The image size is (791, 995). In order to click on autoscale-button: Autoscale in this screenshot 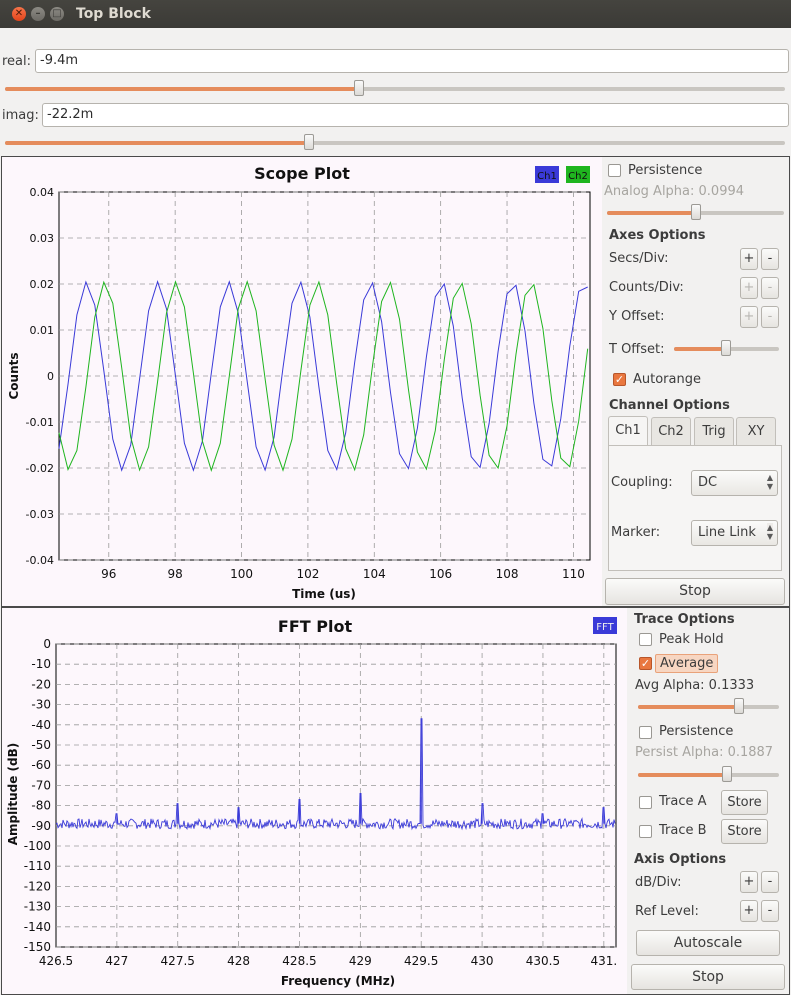, I will do `click(708, 943)`.